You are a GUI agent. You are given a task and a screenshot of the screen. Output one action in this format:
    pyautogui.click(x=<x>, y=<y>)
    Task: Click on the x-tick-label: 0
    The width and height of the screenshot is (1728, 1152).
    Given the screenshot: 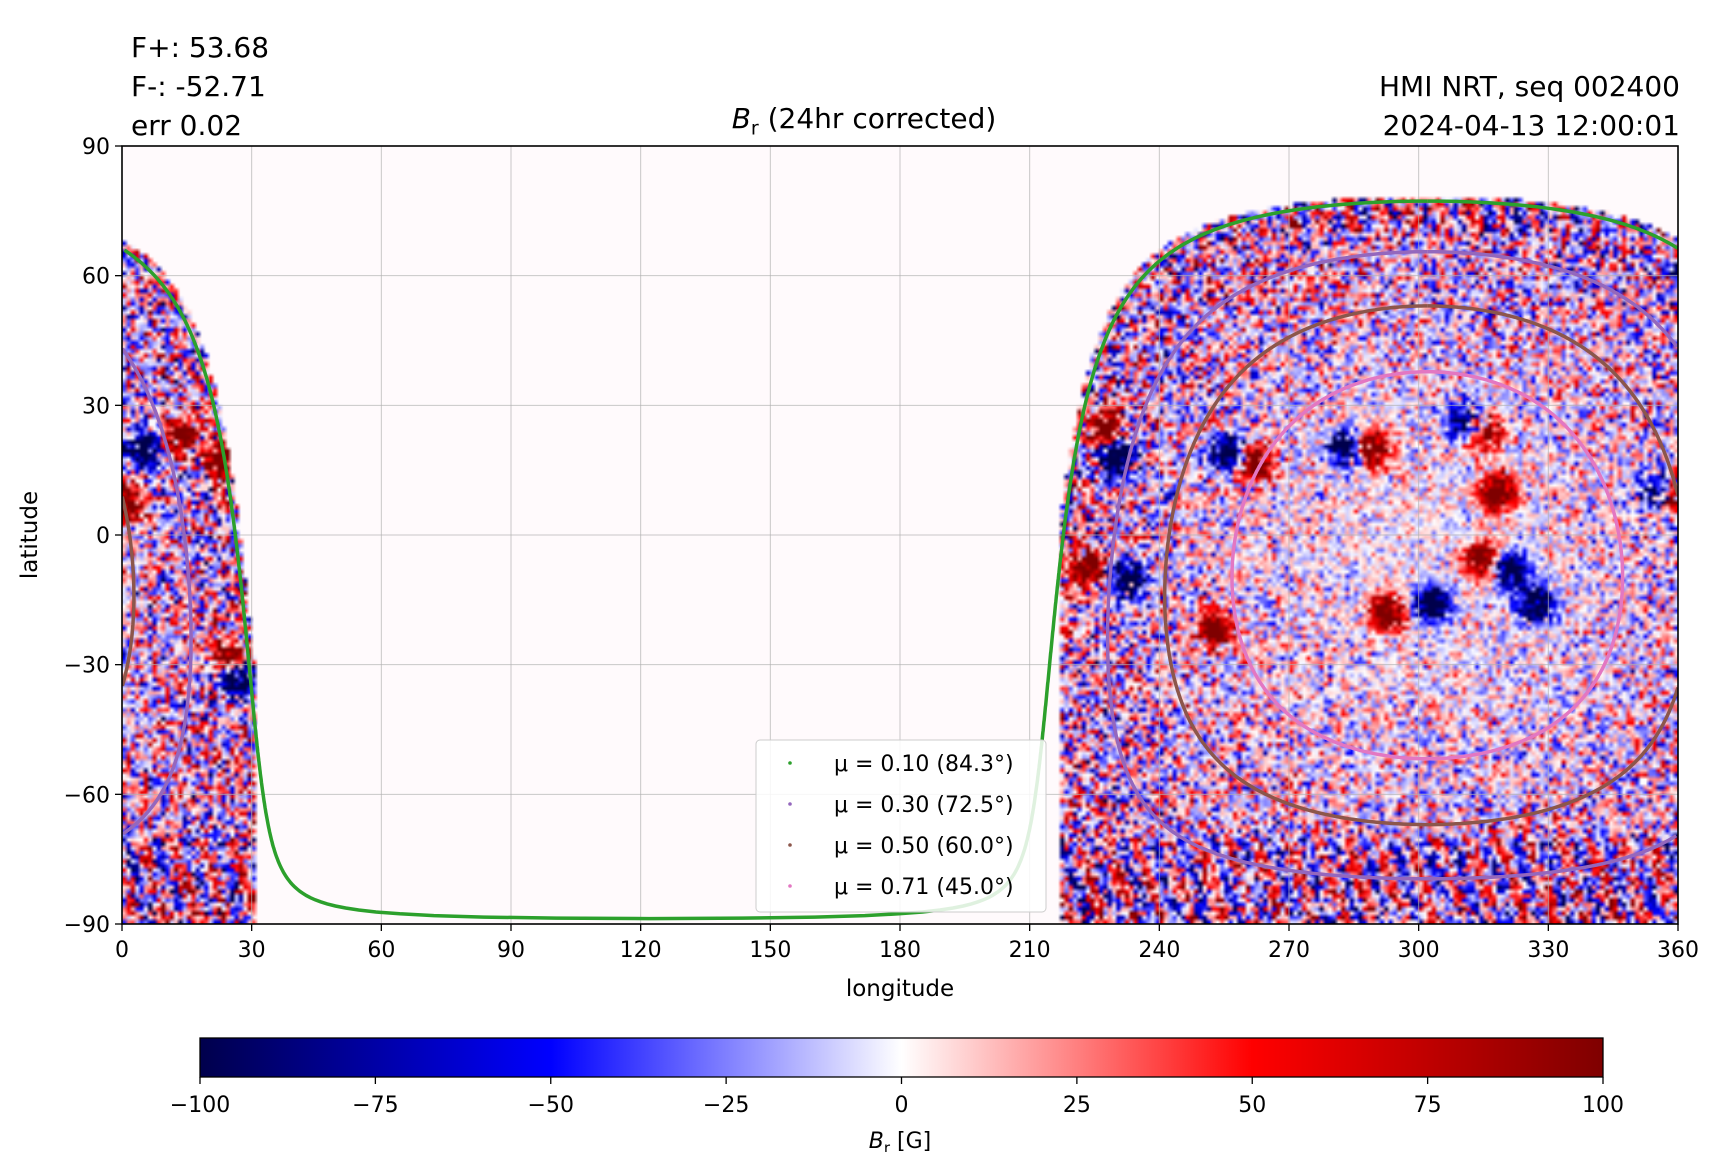 What is the action you would take?
    pyautogui.click(x=122, y=950)
    